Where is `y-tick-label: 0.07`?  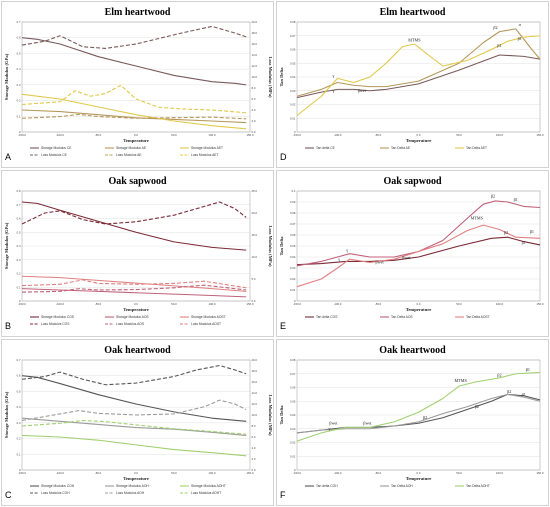
y-tick-label: 0.07 is located at coordinates (293, 224).